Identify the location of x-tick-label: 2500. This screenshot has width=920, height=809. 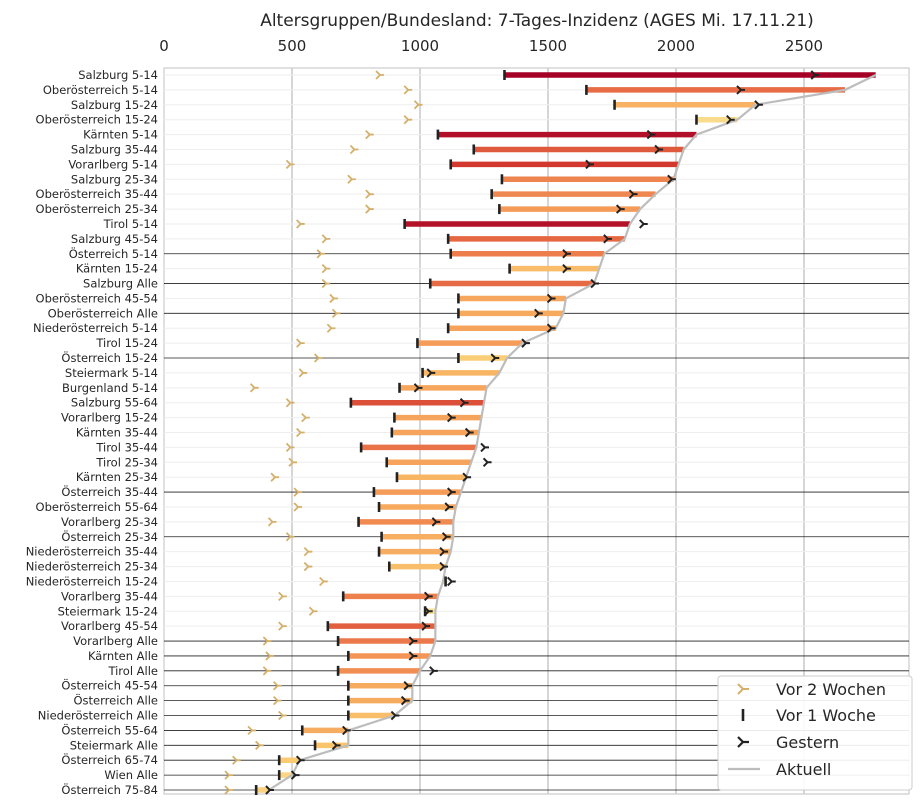
(804, 46).